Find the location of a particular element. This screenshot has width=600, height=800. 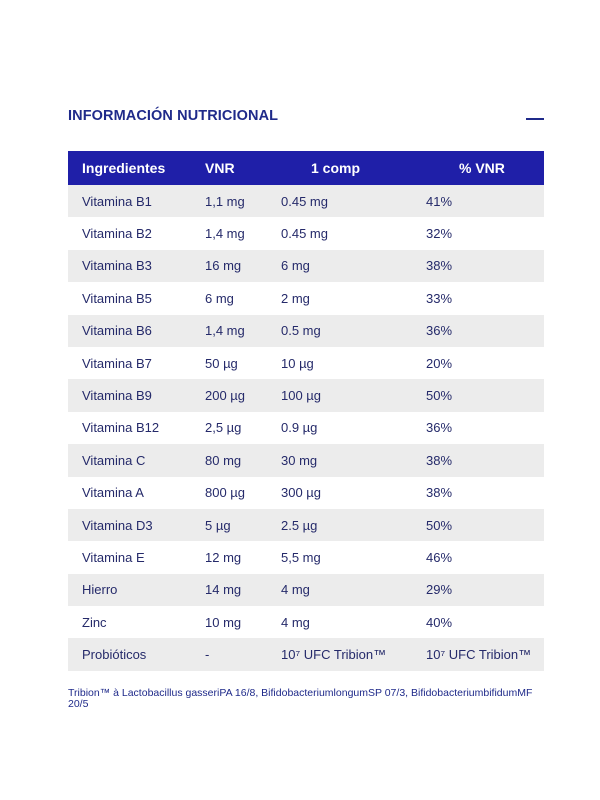

table-cell: 16 mg is located at coordinates (243, 266).